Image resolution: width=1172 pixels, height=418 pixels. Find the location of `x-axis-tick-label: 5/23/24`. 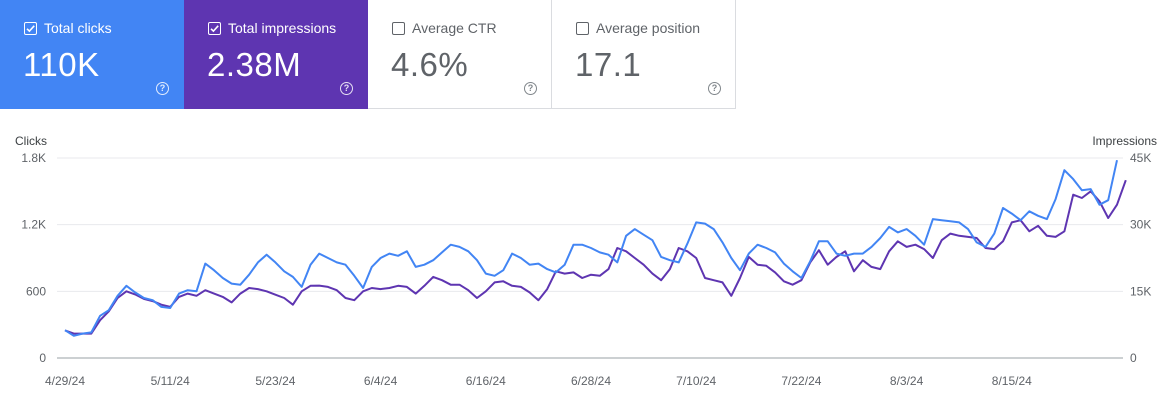

x-axis-tick-label: 5/23/24 is located at coordinates (275, 381).